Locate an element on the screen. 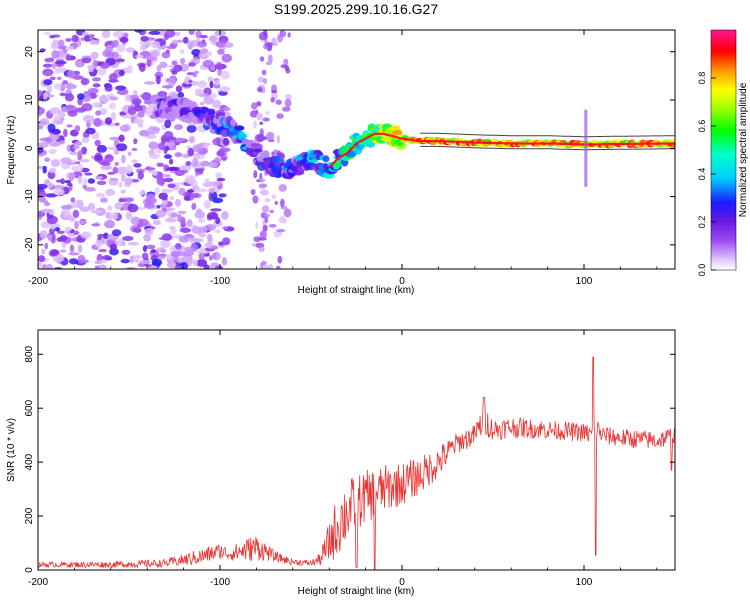  snr-xlabel: Height of straight line (km) is located at coordinates (356, 591).